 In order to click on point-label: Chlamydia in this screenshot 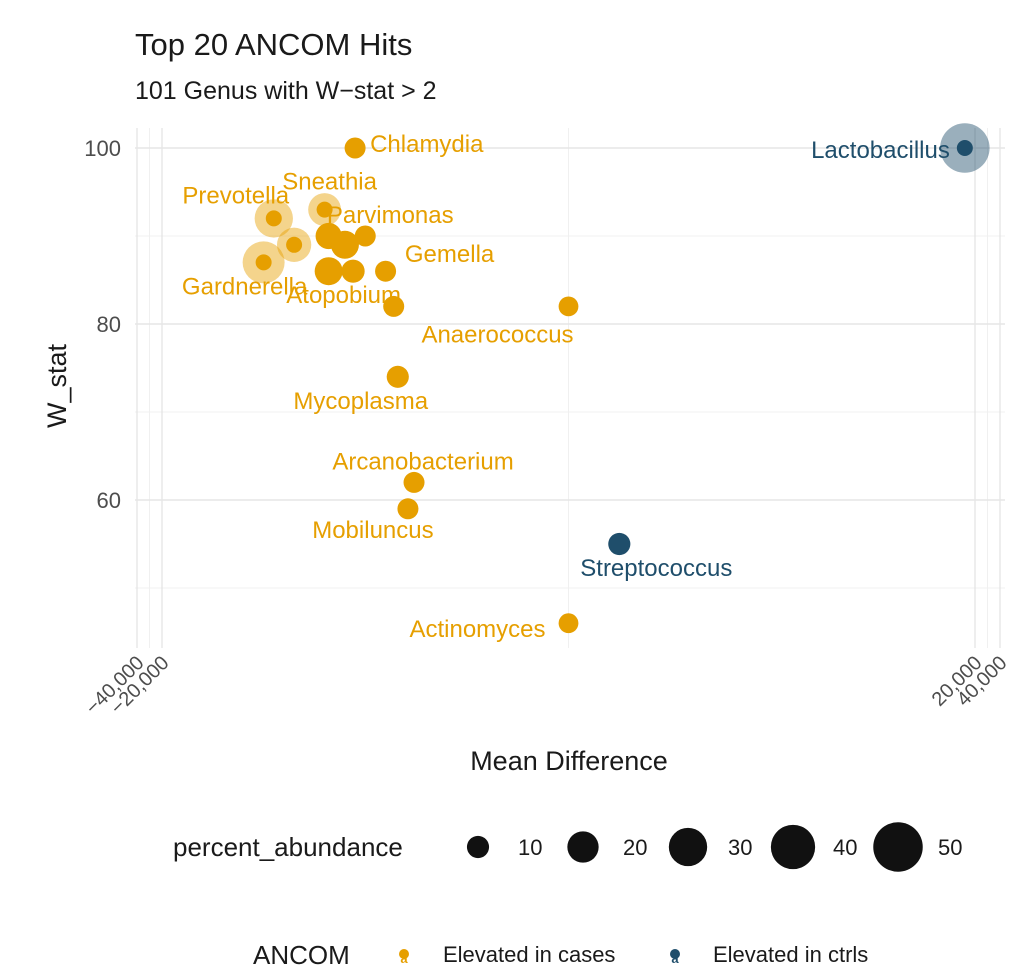, I will do `click(427, 144)`.